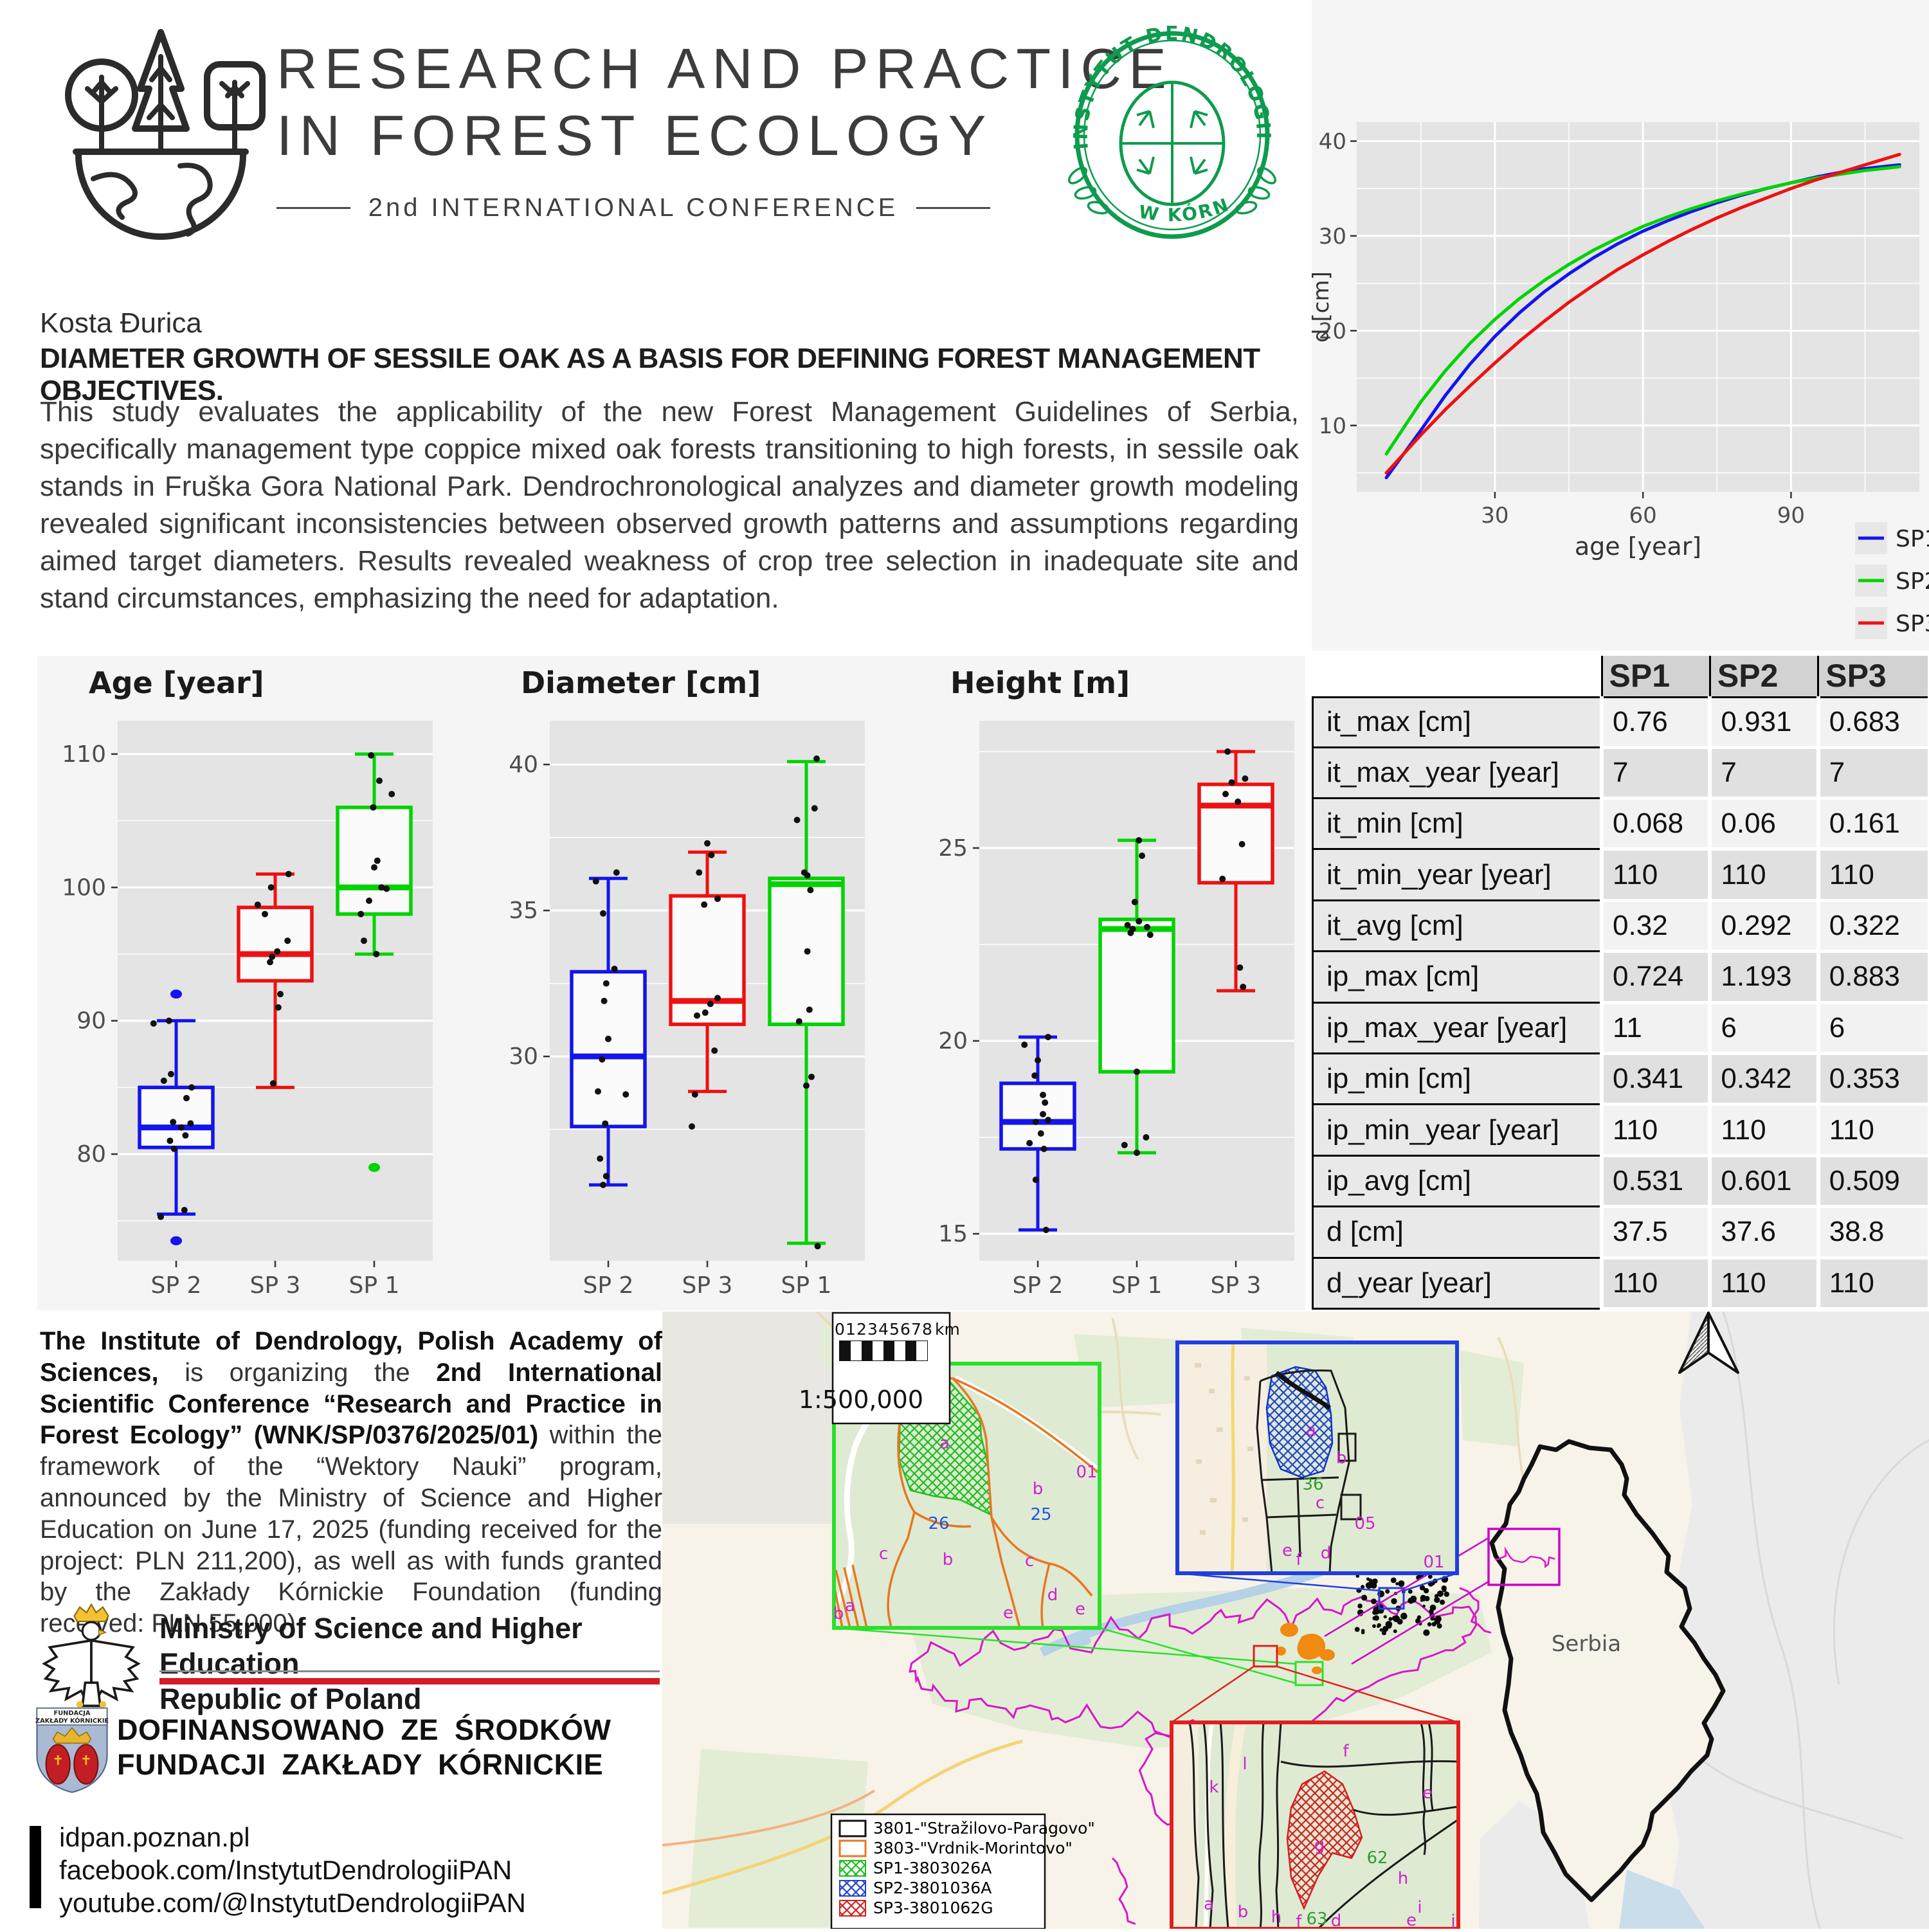 The width and height of the screenshot is (1929, 1932). What do you see at coordinates (1458, 926) in the screenshot?
I see `row-label: it_avg [cm]` at bounding box center [1458, 926].